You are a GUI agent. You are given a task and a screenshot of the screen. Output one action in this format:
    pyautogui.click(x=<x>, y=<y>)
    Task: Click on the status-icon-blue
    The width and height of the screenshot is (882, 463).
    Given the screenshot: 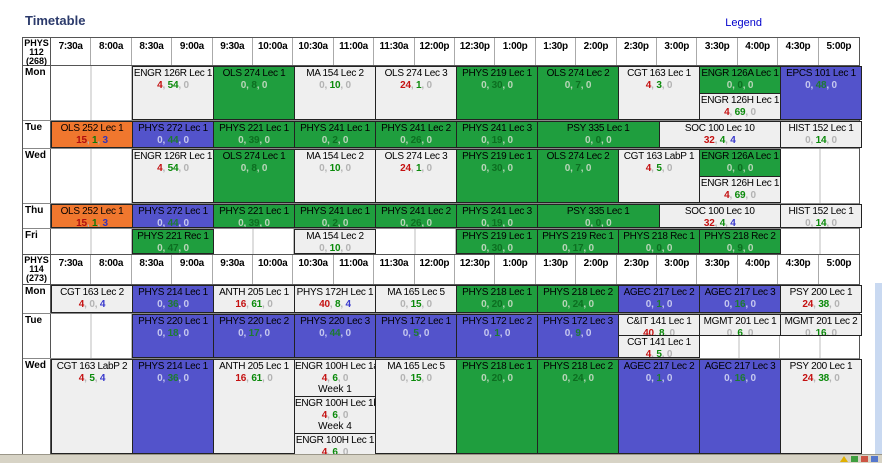 What is the action you would take?
    pyautogui.click(x=874, y=459)
    